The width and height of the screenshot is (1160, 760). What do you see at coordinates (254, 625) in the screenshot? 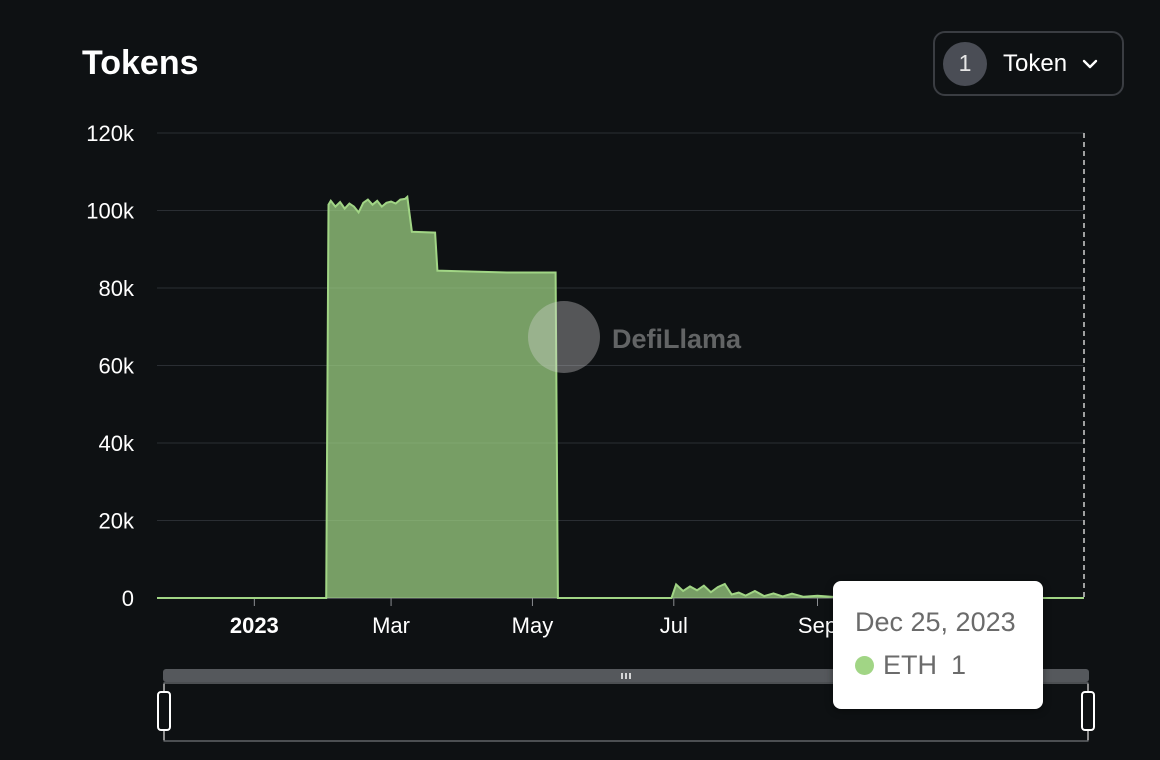
I see `x-tick-label: 2023` at bounding box center [254, 625].